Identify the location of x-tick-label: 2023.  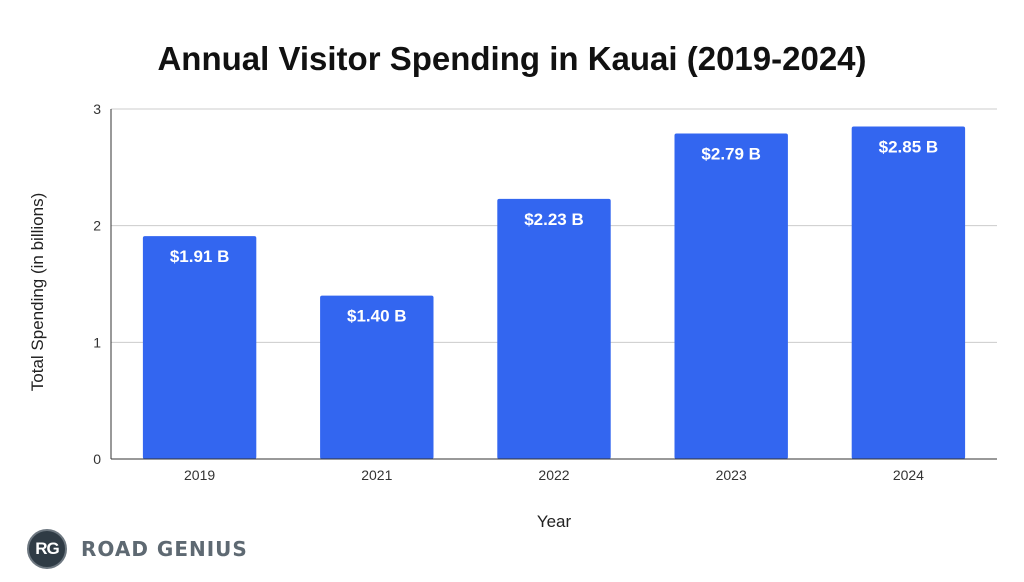
(731, 475).